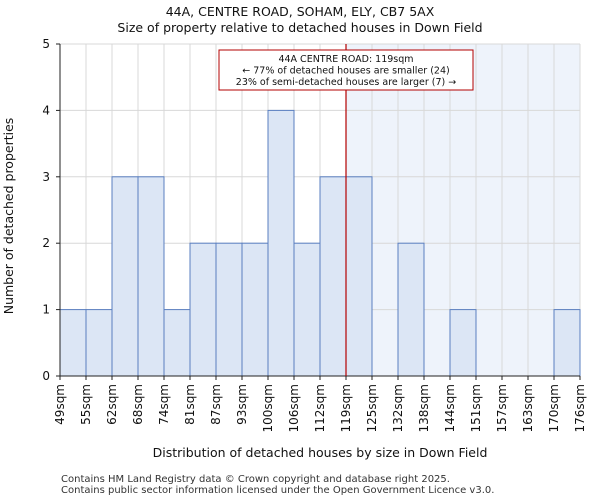 This screenshot has width=600, height=500. Describe the element at coordinates (398, 408) in the screenshot. I see `x-tick-label: 132sqm` at that location.